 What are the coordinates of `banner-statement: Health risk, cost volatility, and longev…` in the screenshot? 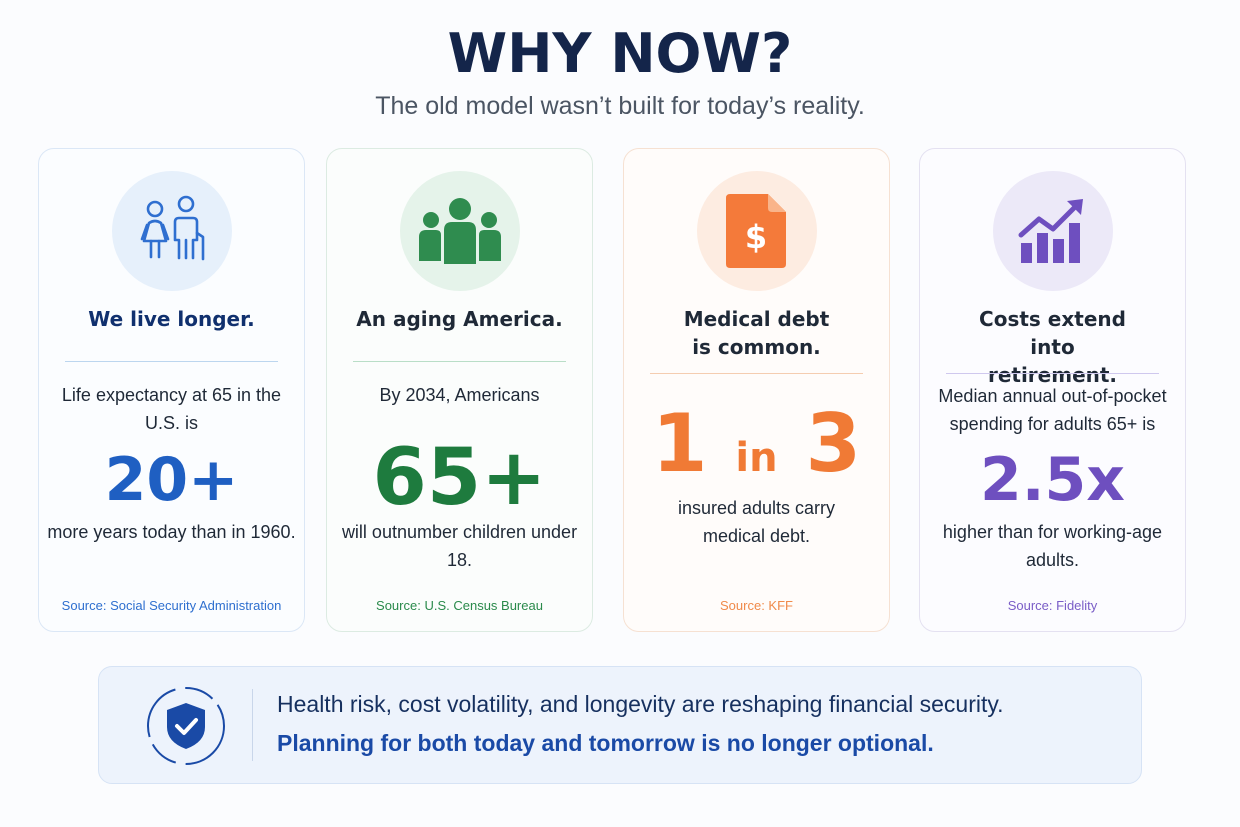 It's located at (640, 704).